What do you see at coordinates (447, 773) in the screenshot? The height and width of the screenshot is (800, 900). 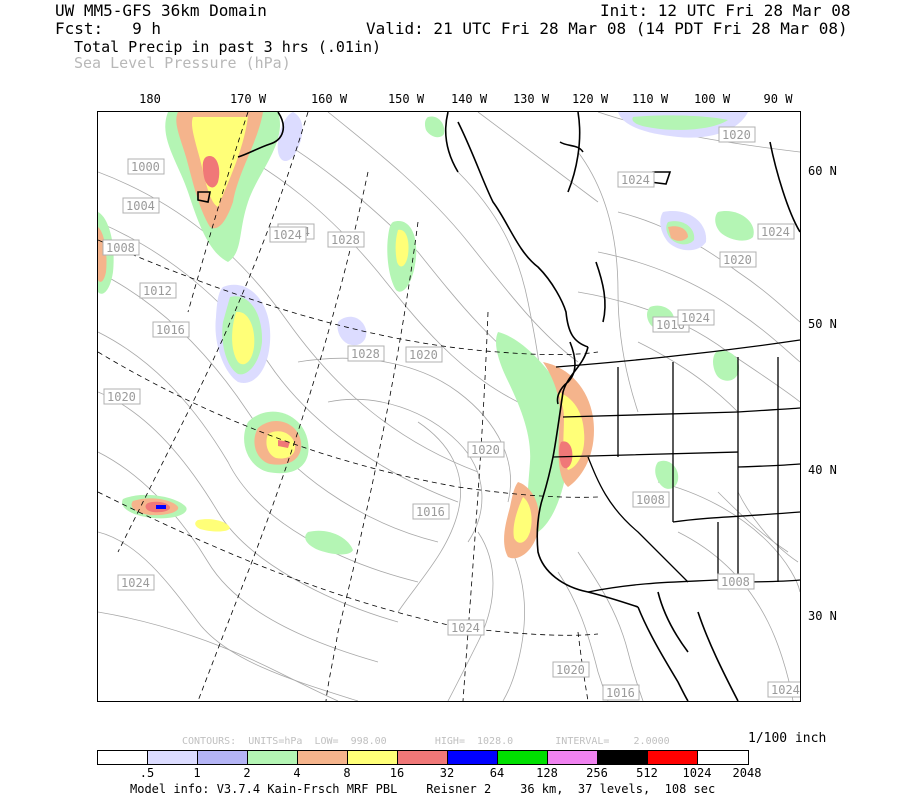 I see `legend-tick-label: 32` at bounding box center [447, 773].